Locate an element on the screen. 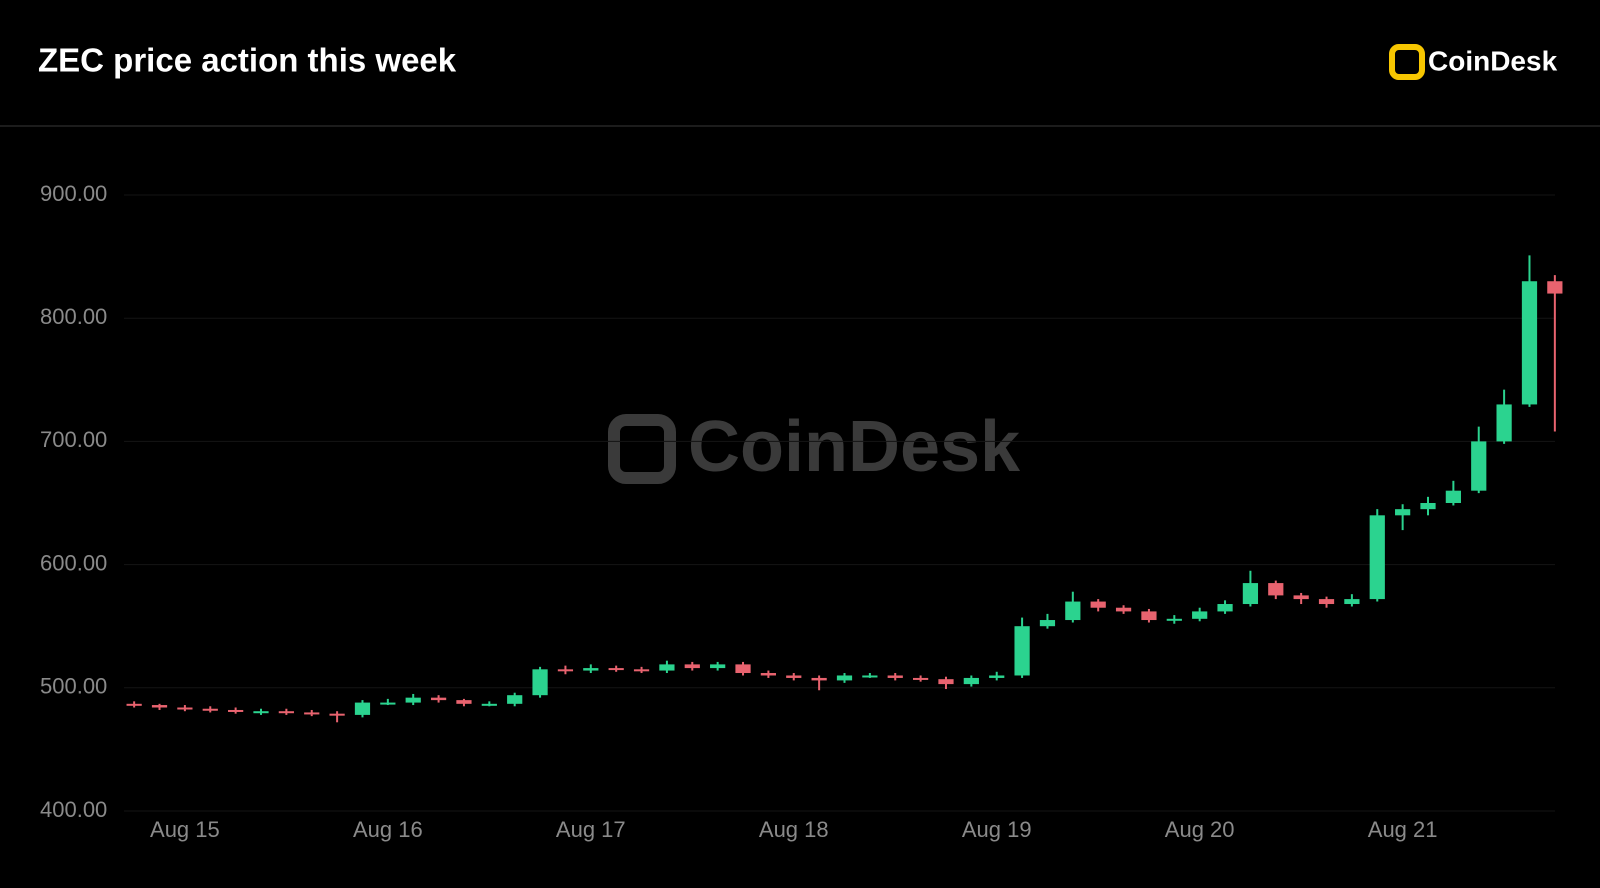  y-tick-label: 600.00 is located at coordinates (73, 562).